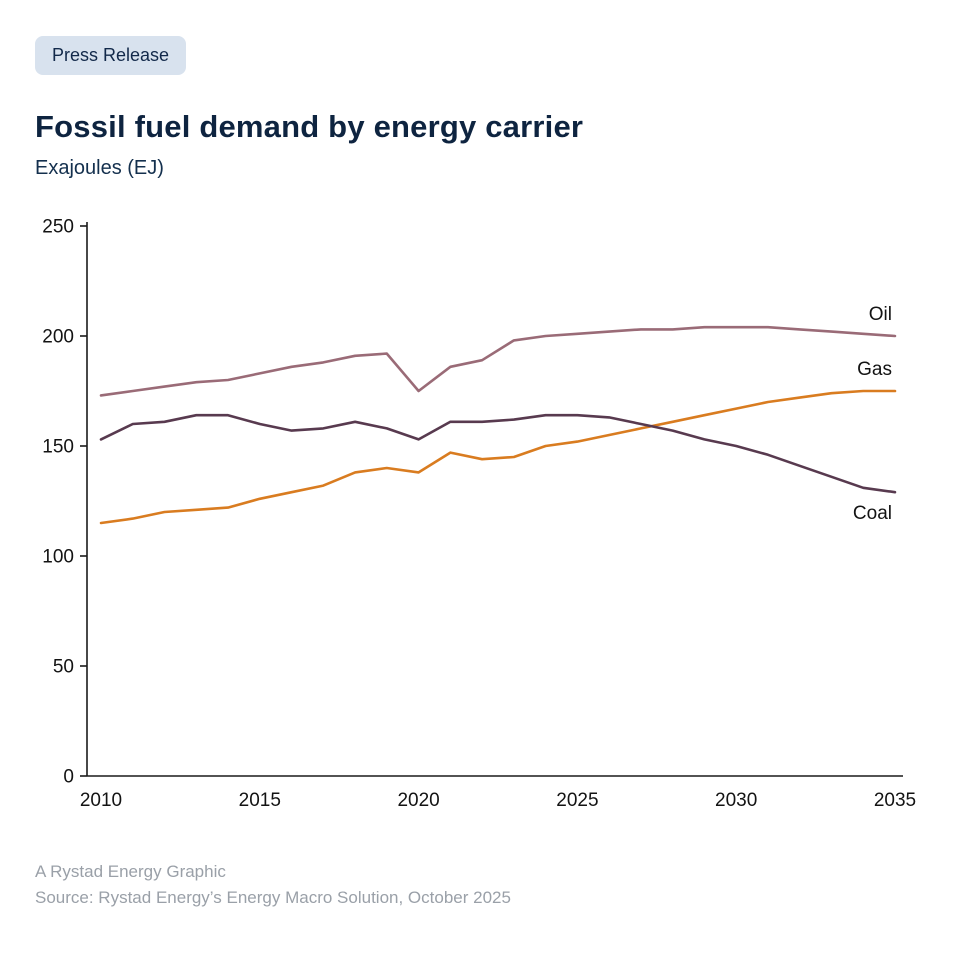 The image size is (960, 960). I want to click on svg-text: 250, so click(58, 227).